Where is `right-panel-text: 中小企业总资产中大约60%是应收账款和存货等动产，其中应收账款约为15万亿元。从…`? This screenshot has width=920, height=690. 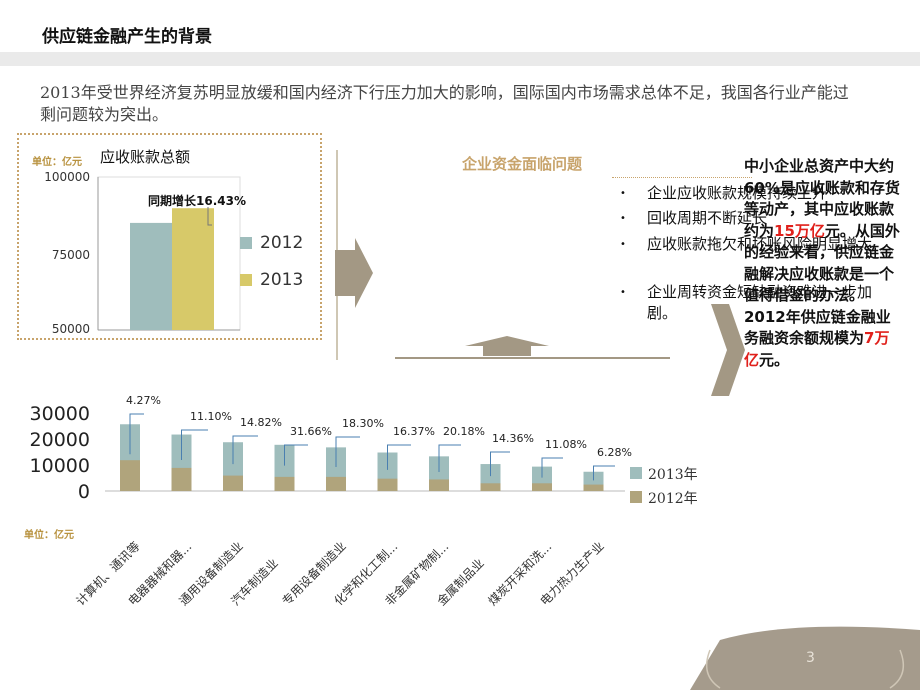 right-panel-text: 中小企业总资产中大约60%是应收账款和存货等动产，其中应收账款约为15万亿元。从… is located at coordinates (824, 263).